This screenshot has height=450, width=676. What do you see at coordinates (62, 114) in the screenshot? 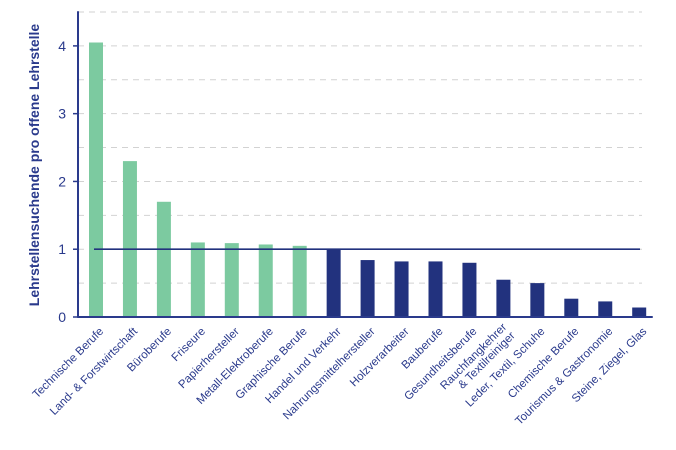
I see `y-tick-label: 3` at bounding box center [62, 114].